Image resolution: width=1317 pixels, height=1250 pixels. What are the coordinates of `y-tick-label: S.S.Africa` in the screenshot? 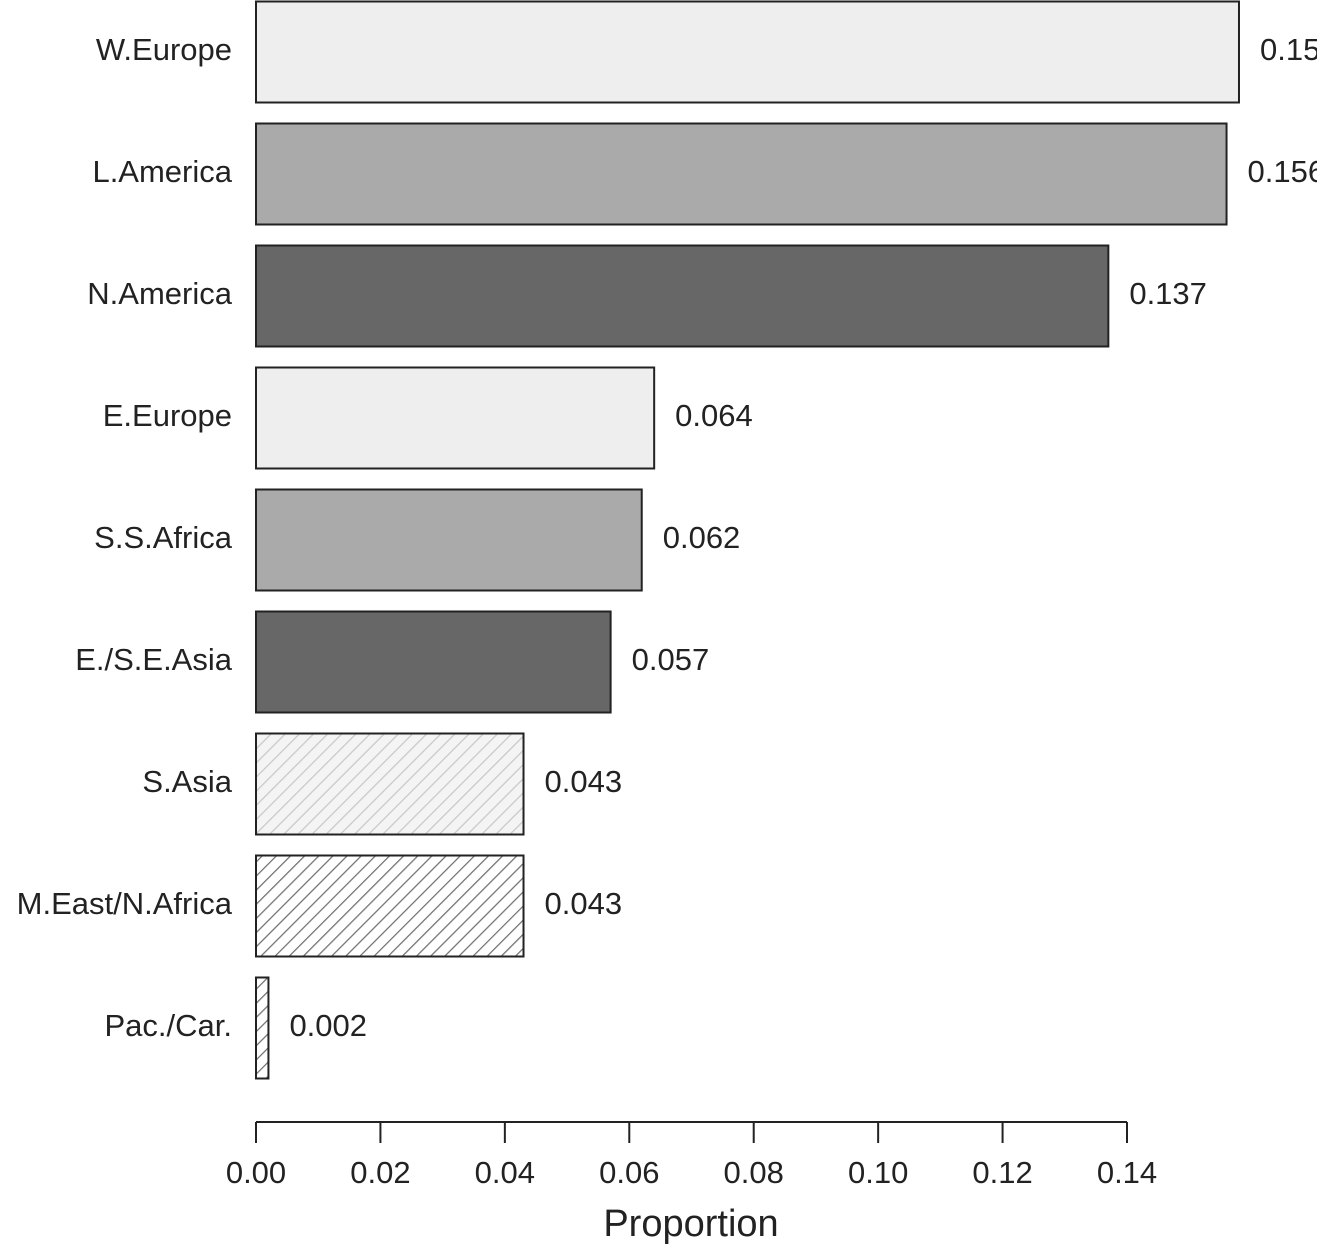 It's located at (163, 537).